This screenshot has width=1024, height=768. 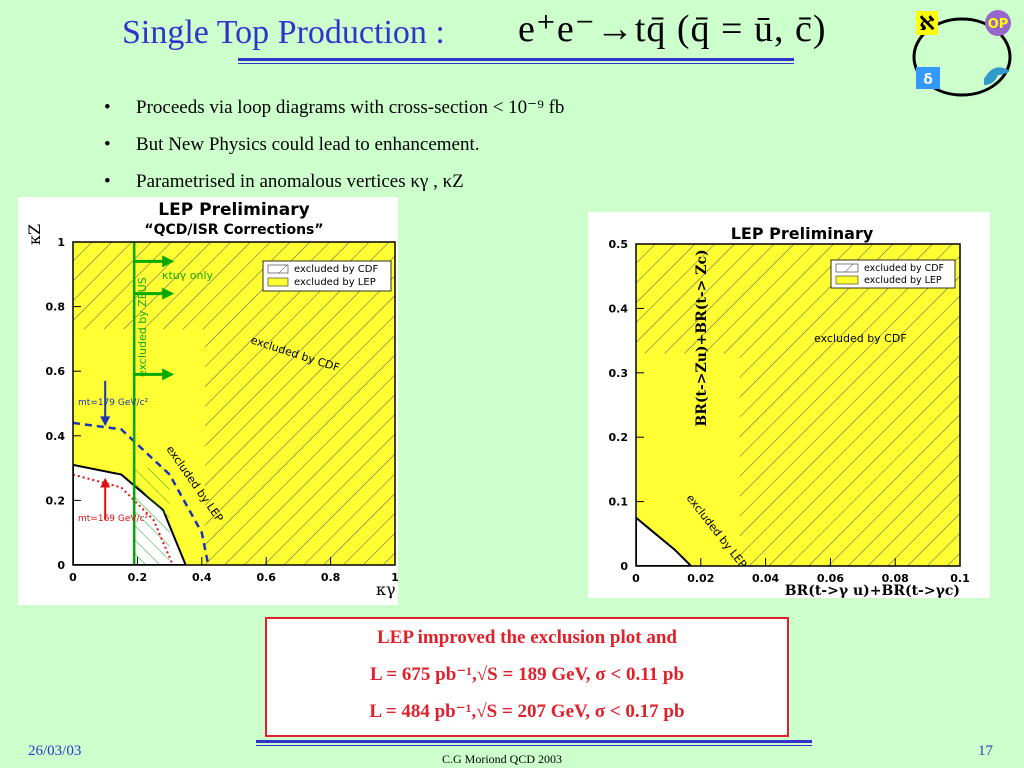 What do you see at coordinates (34, 234) in the screenshot?
I see `y-axis-label: κZ` at bounding box center [34, 234].